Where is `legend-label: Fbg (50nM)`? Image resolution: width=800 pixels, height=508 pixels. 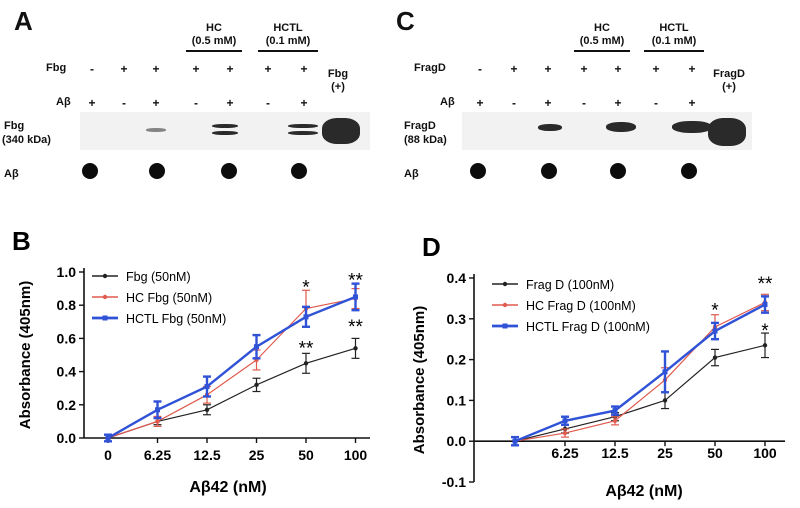 legend-label: Fbg (50nM) is located at coordinates (158, 277).